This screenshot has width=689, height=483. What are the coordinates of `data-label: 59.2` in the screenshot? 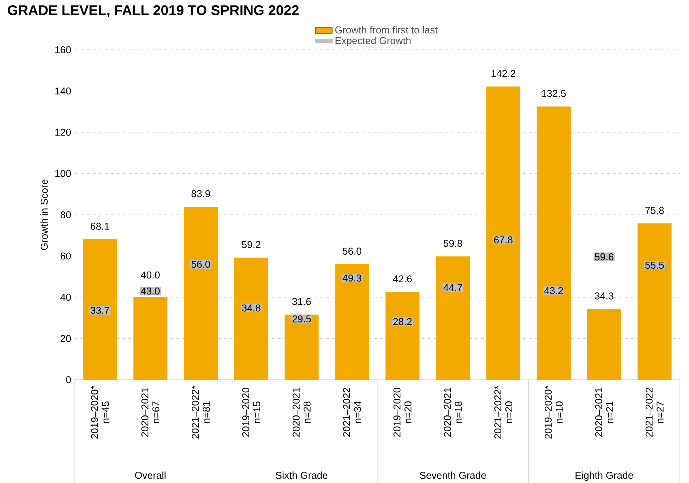 It's located at (251, 244).